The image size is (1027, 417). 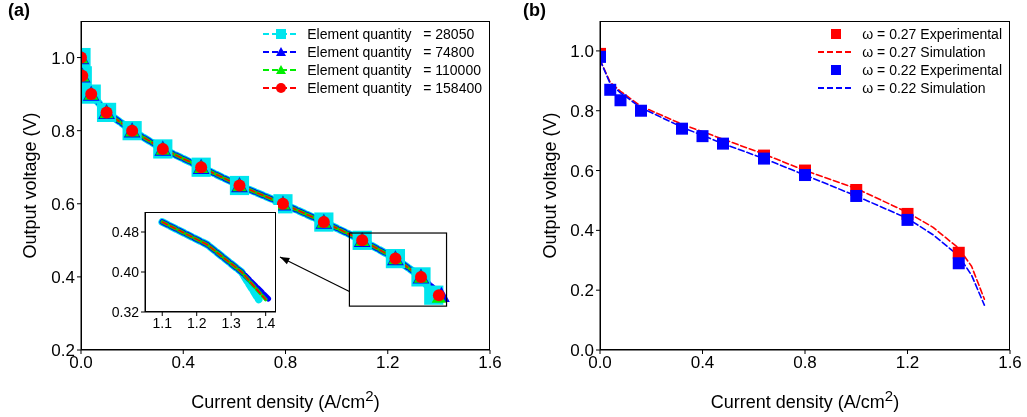 I want to click on legend-label: ω = 0.22 Simulation, so click(x=924, y=88).